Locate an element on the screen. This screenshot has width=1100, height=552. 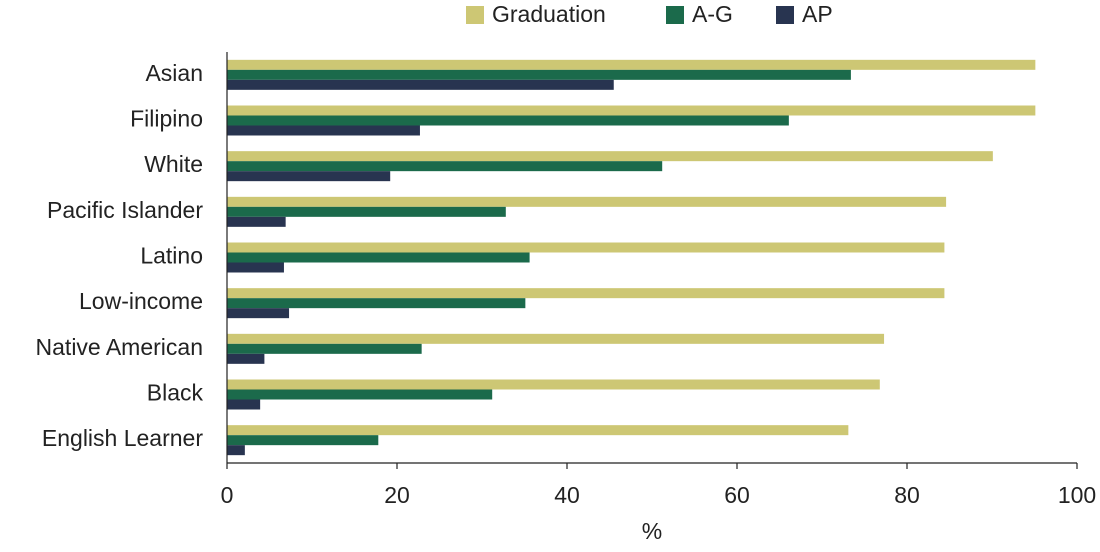
x-tick-label: 20 is located at coordinates (397, 495).